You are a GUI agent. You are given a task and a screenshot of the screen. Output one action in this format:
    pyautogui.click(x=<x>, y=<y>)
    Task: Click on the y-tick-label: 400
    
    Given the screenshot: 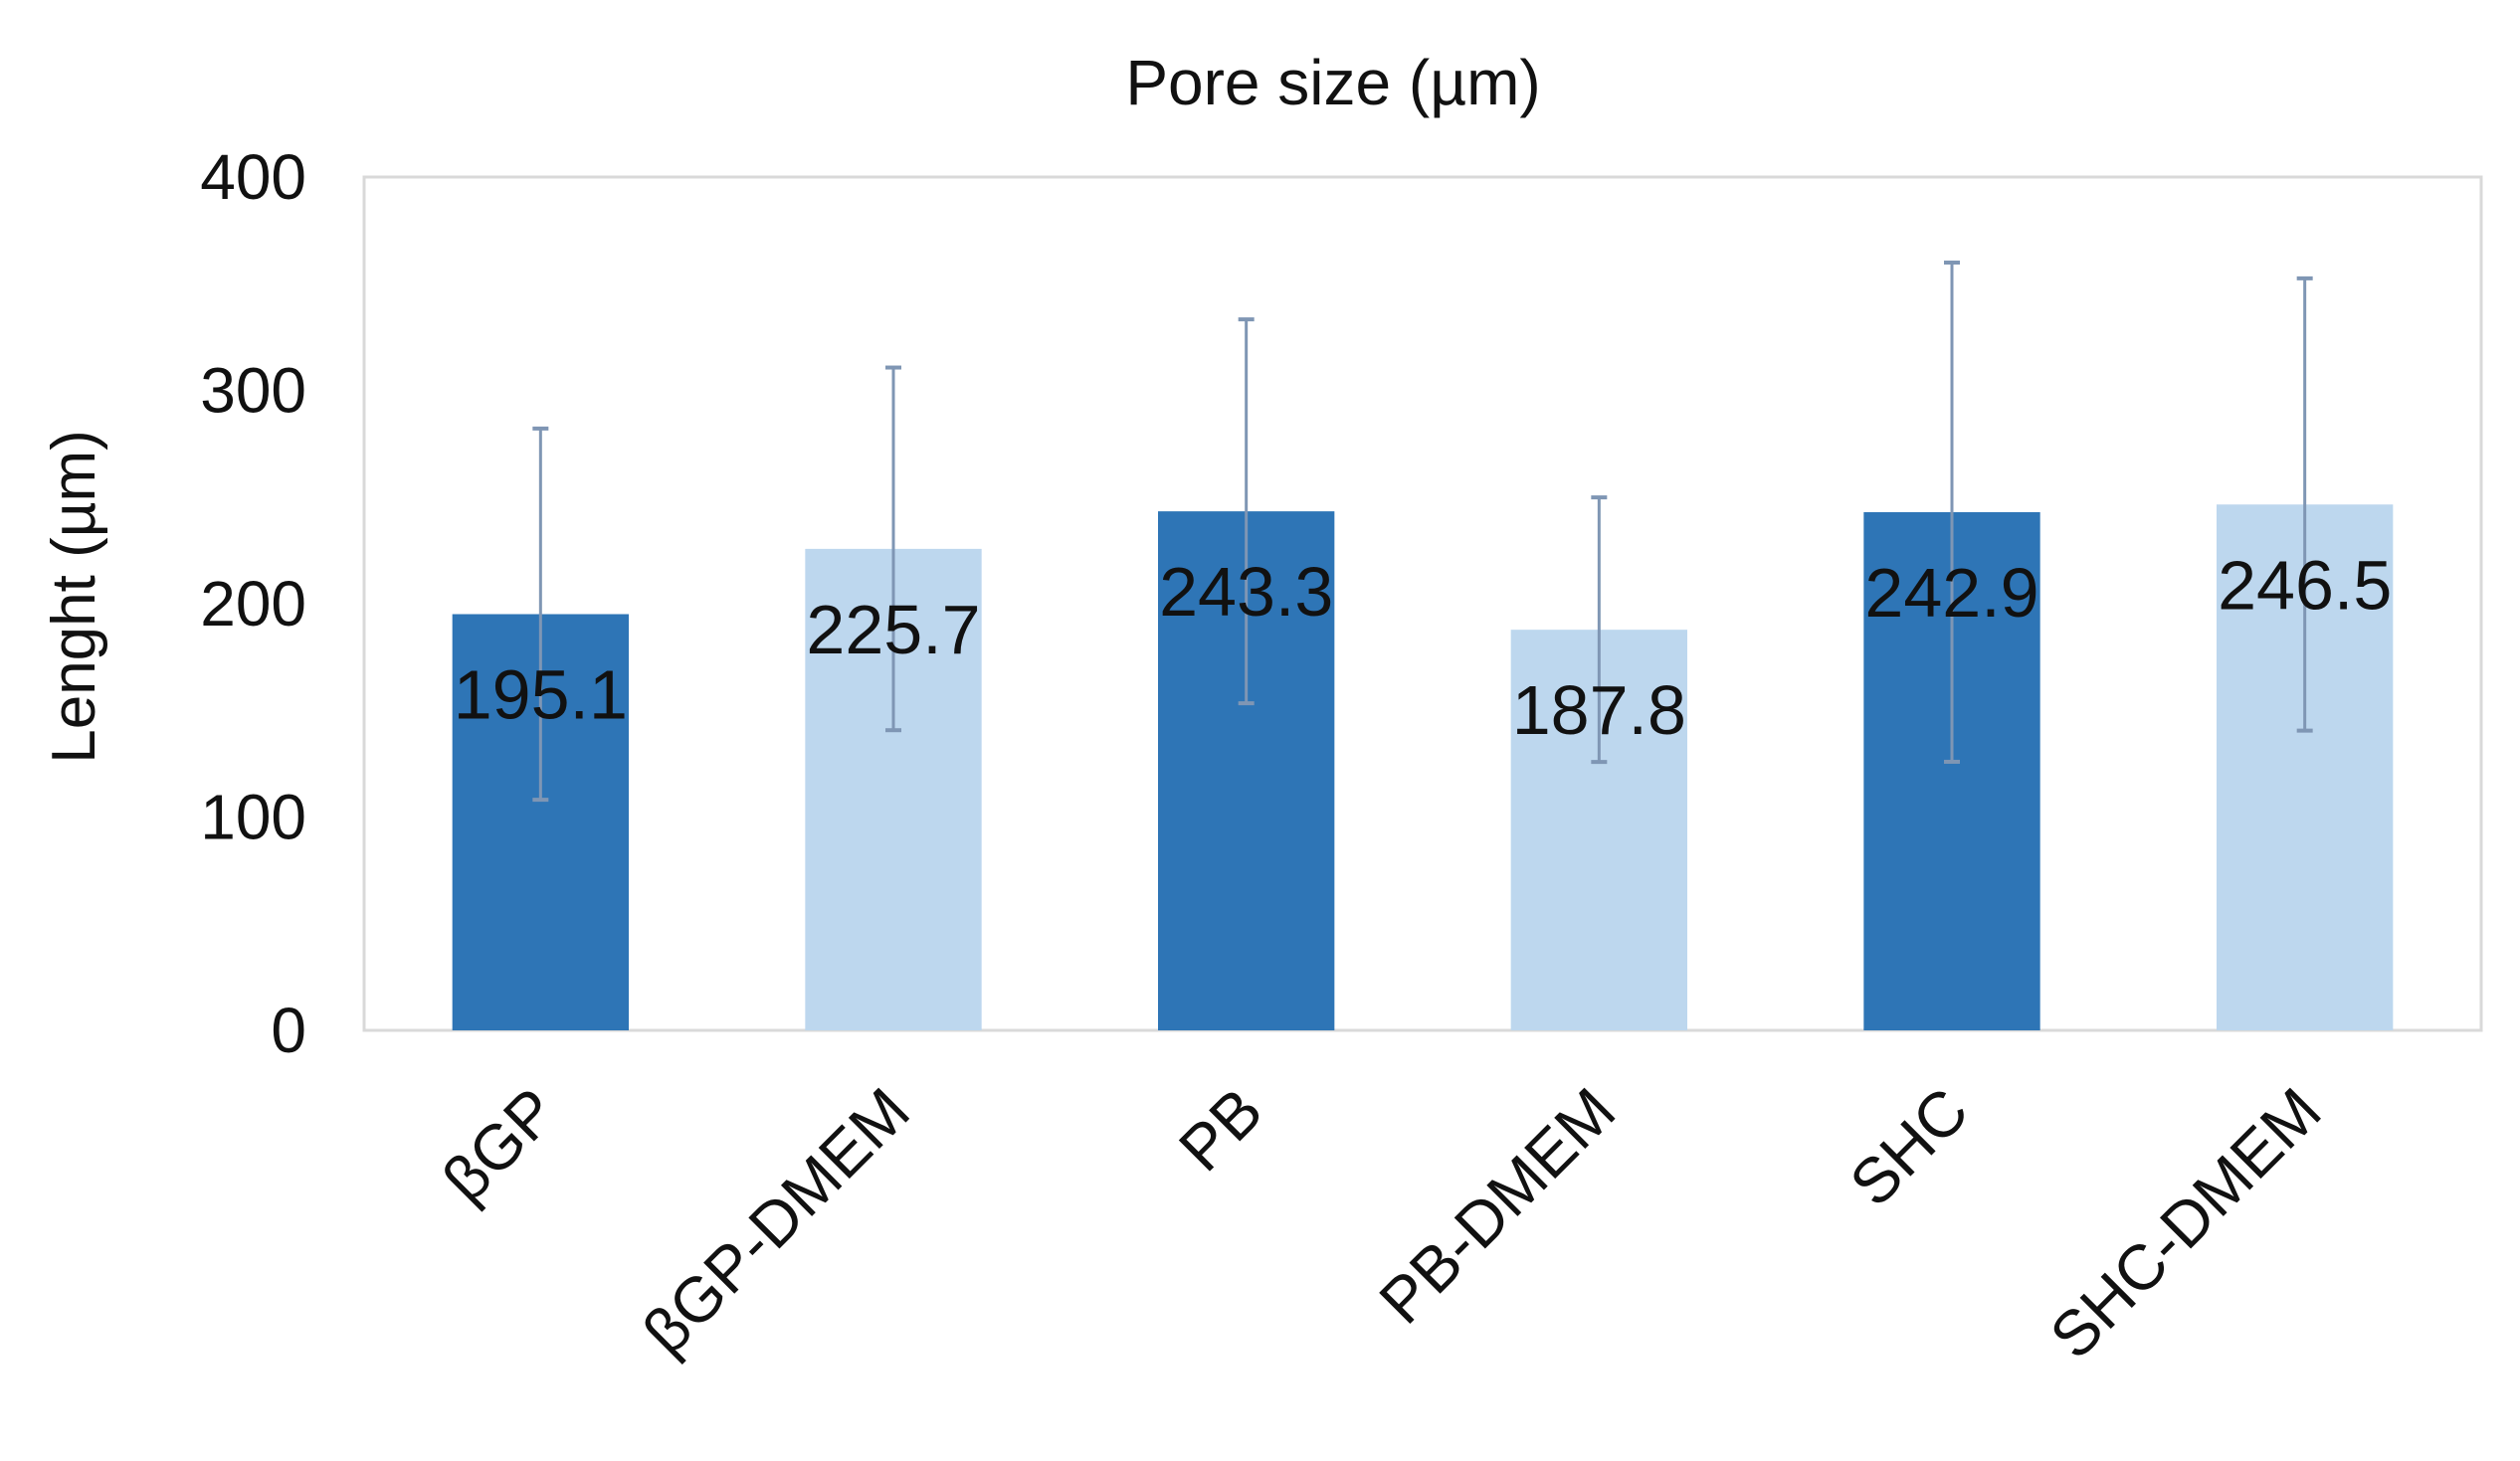 What is the action you would take?
    pyautogui.click(x=253, y=177)
    